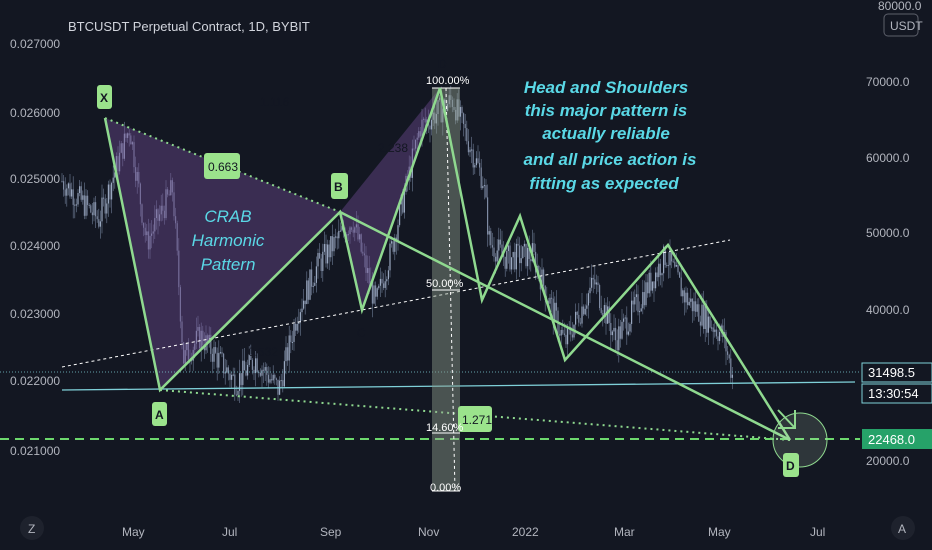 The width and height of the screenshot is (932, 550). Describe the element at coordinates (35, 44) in the screenshot. I see `left-tick-0: 0.027000` at that location.